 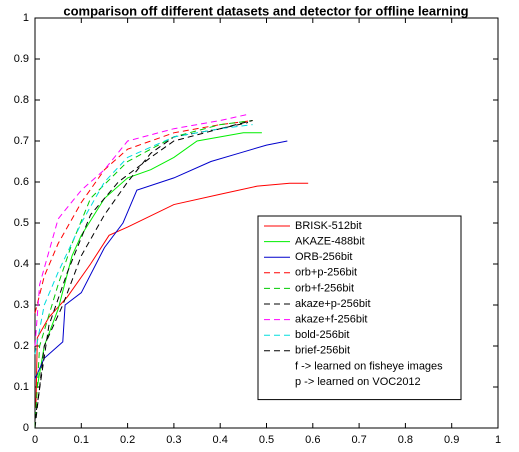 I want to click on x-tick-label: 0.9, so click(x=451, y=440).